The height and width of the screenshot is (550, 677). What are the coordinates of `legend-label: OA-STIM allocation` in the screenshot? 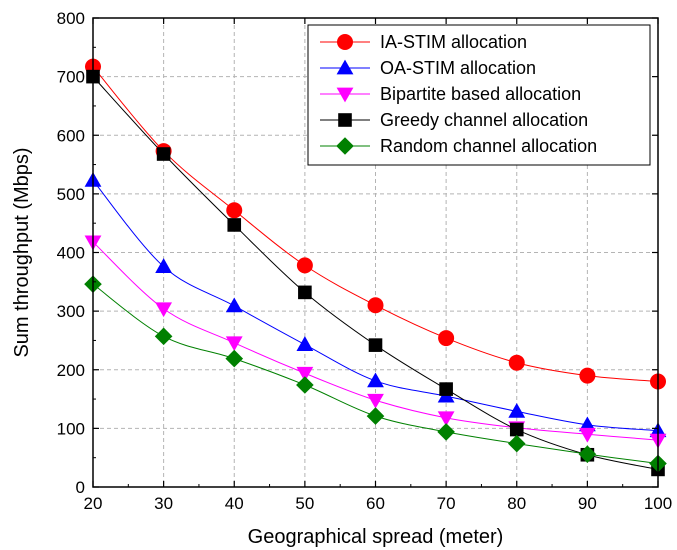 It's located at (458, 68).